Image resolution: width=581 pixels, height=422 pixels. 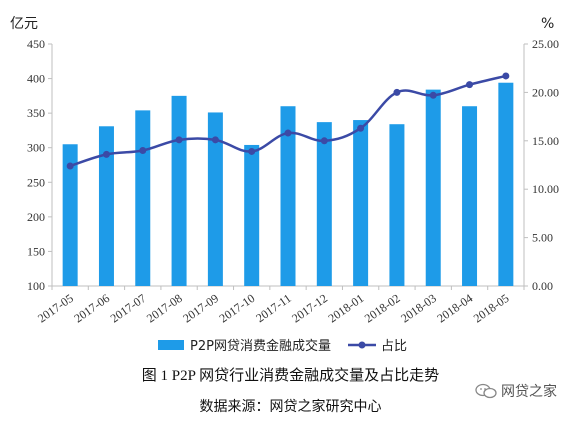 What do you see at coordinates (382, 308) in the screenshot?
I see `x-tick-label: 2018-02` at bounding box center [382, 308].